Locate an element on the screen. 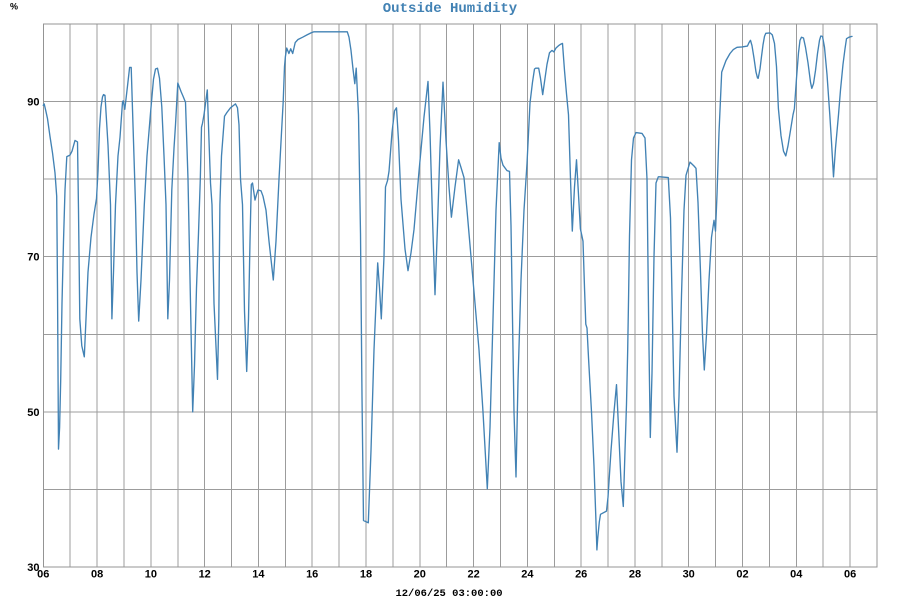  svg-text: 12 is located at coordinates (205, 575).